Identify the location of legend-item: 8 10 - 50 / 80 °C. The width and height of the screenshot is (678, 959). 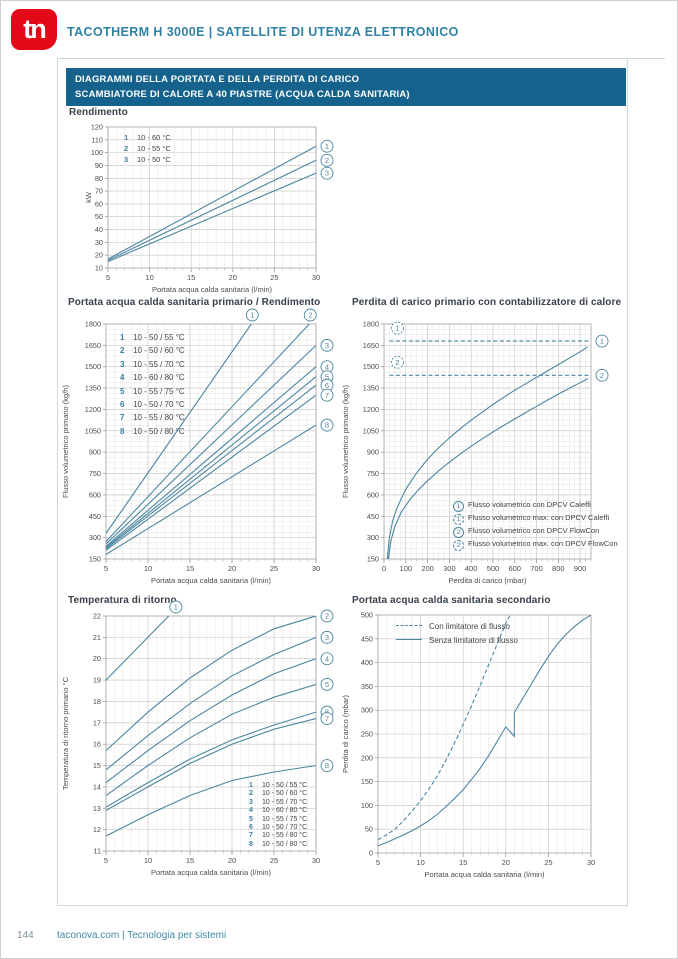
(152, 431).